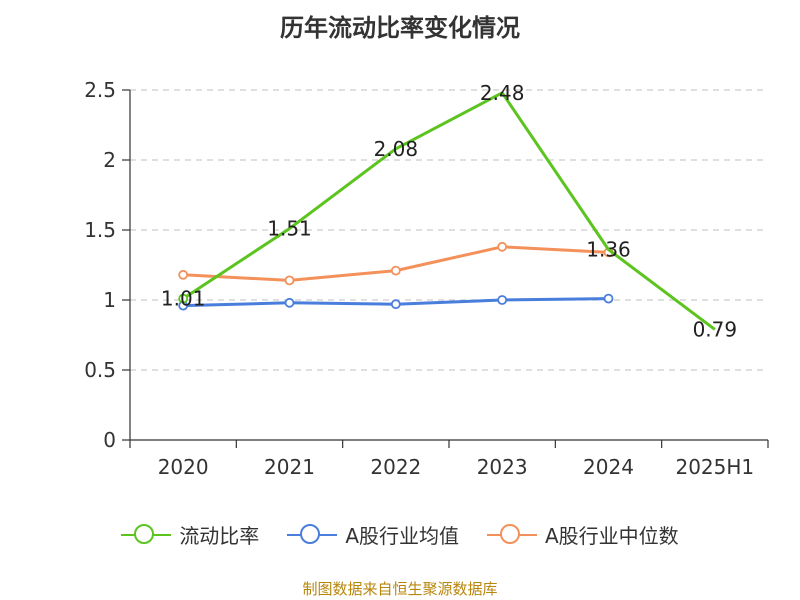 This screenshot has height=600, width=800. I want to click on legend-label: A股行业均值, so click(402, 536).